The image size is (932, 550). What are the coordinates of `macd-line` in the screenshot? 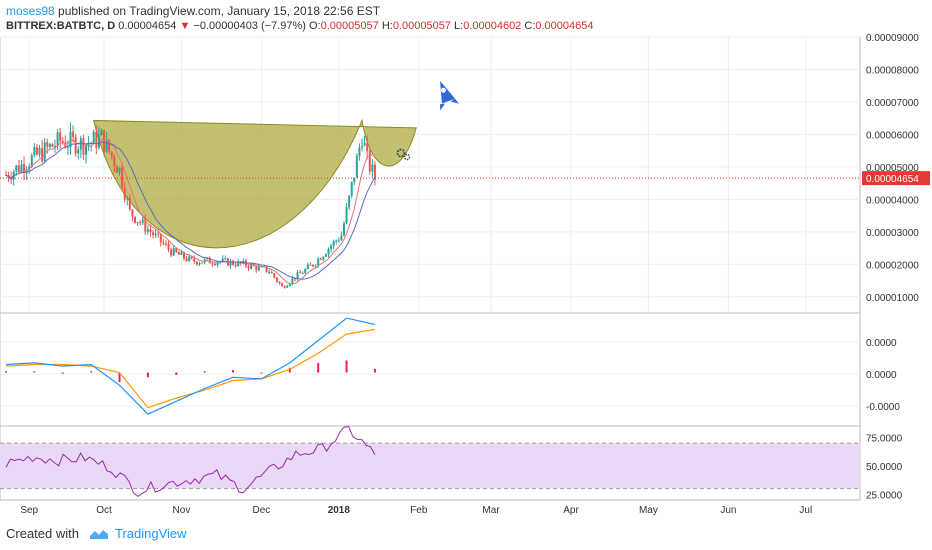 It's located at (190, 366).